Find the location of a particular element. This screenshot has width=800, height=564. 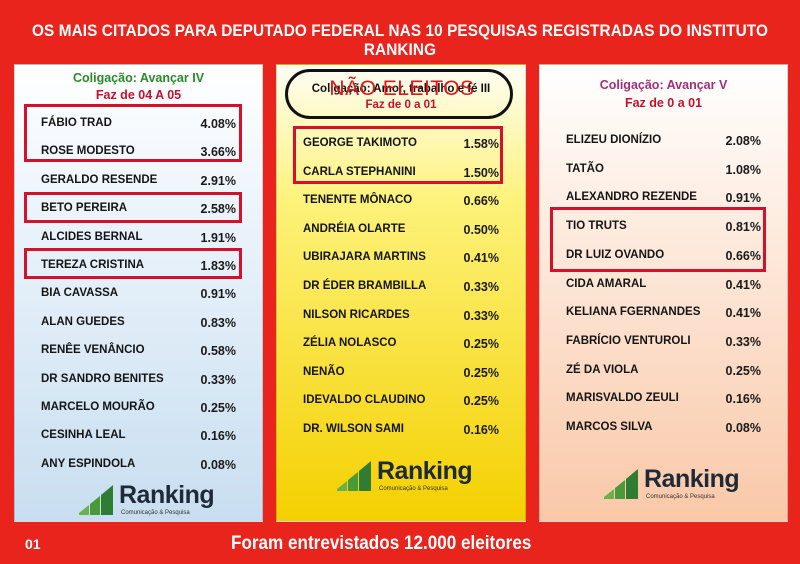

candidate-row: UBIRAJARA MARTINS 0.41% is located at coordinates (401, 258).